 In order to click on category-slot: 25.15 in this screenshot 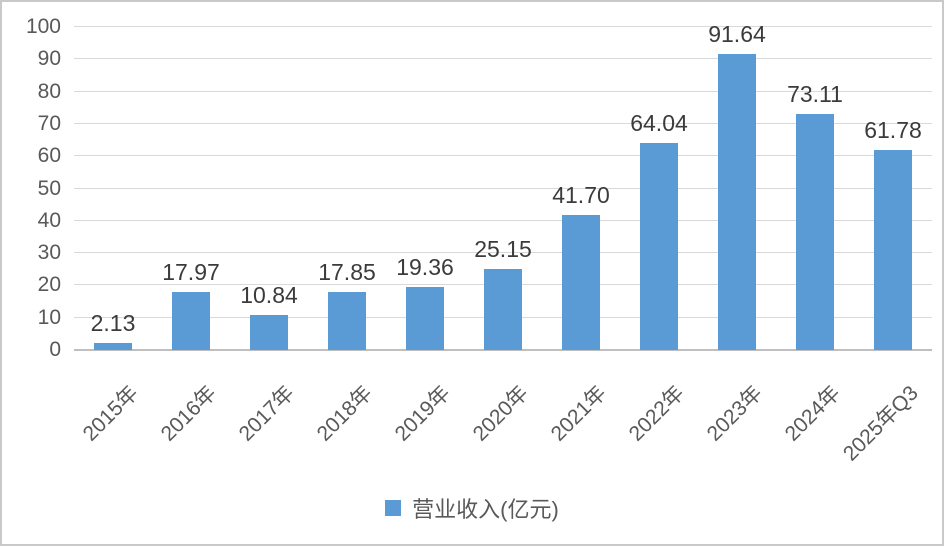, I will do `click(503, 188)`.